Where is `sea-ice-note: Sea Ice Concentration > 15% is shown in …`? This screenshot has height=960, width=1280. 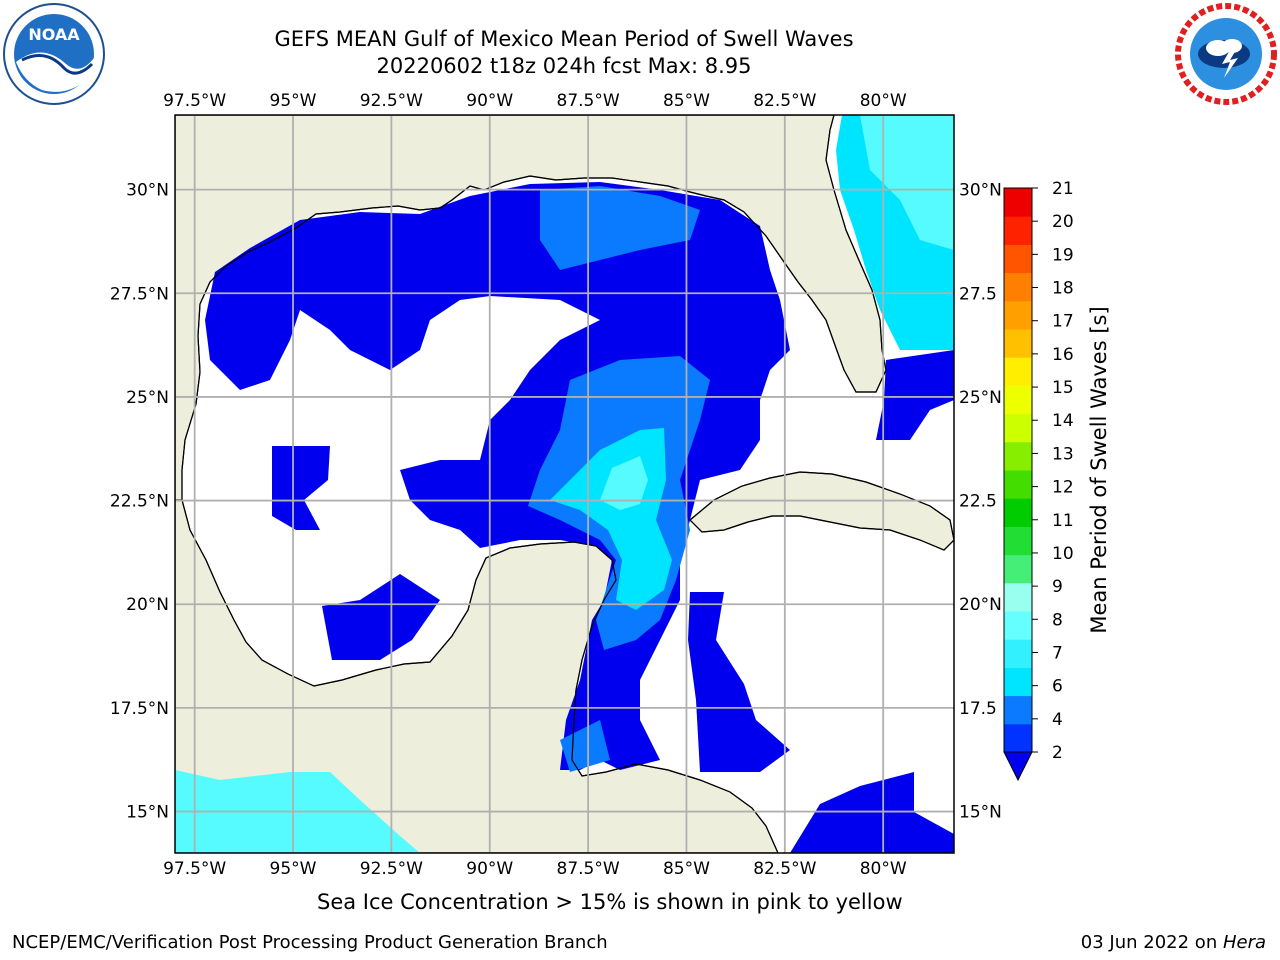
sea-ice-note: Sea Ice Concentration > 15% is shown in … is located at coordinates (610, 902).